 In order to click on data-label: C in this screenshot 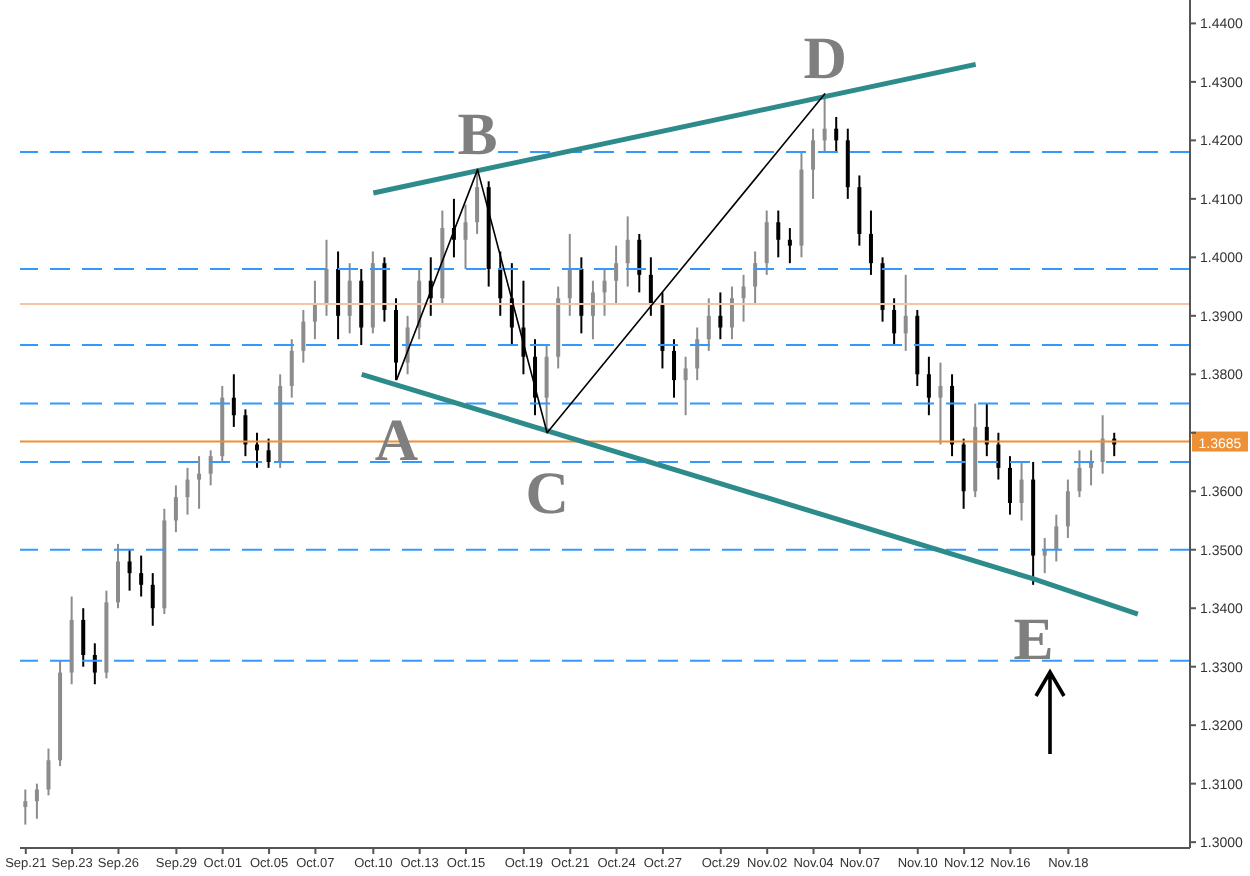, I will do `click(547, 493)`.